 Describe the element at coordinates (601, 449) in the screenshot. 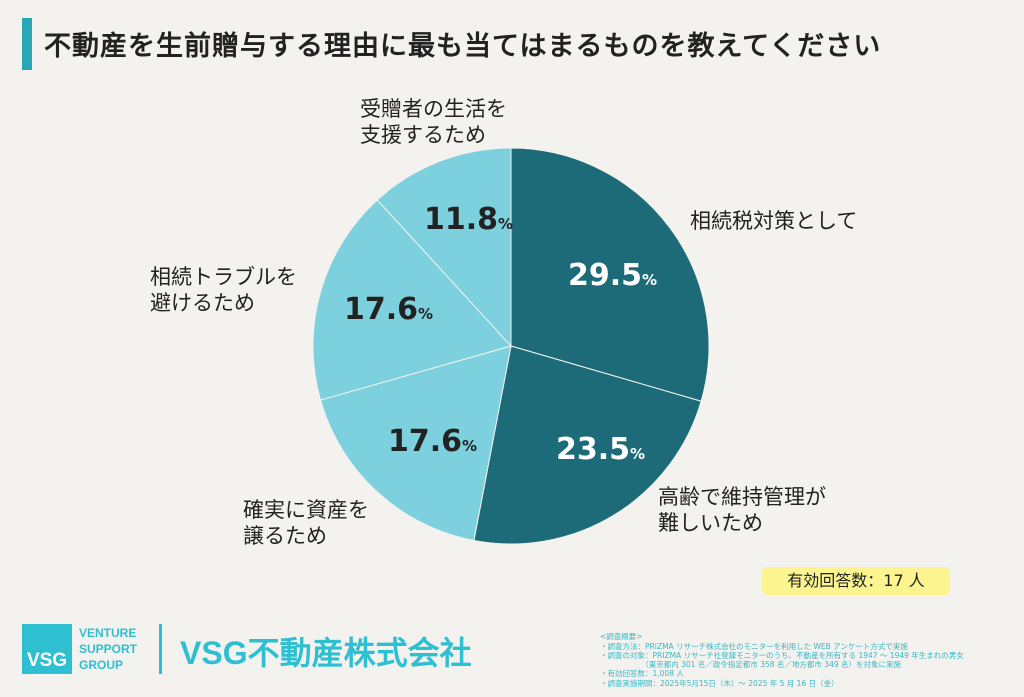

I see `value-label-1: 23.5%` at that location.